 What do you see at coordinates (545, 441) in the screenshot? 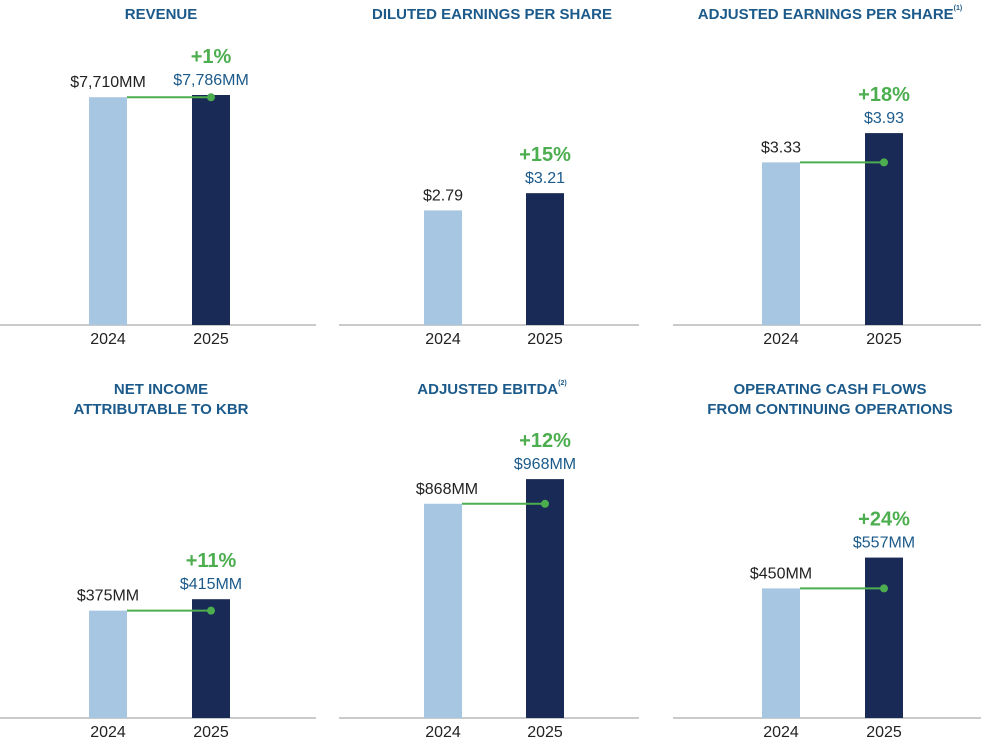
I see `growth-label: +12%` at bounding box center [545, 441].